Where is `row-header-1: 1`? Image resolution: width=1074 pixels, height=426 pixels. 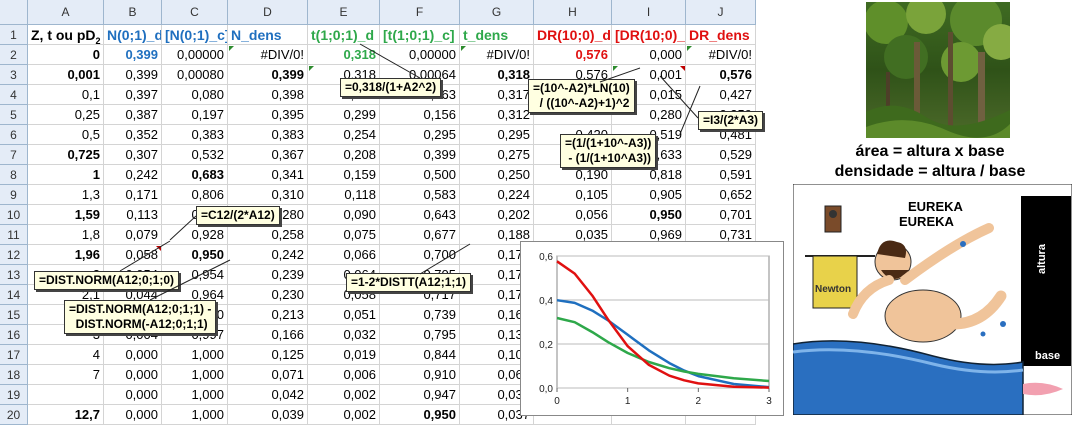 row-header-1: 1 is located at coordinates (14, 35).